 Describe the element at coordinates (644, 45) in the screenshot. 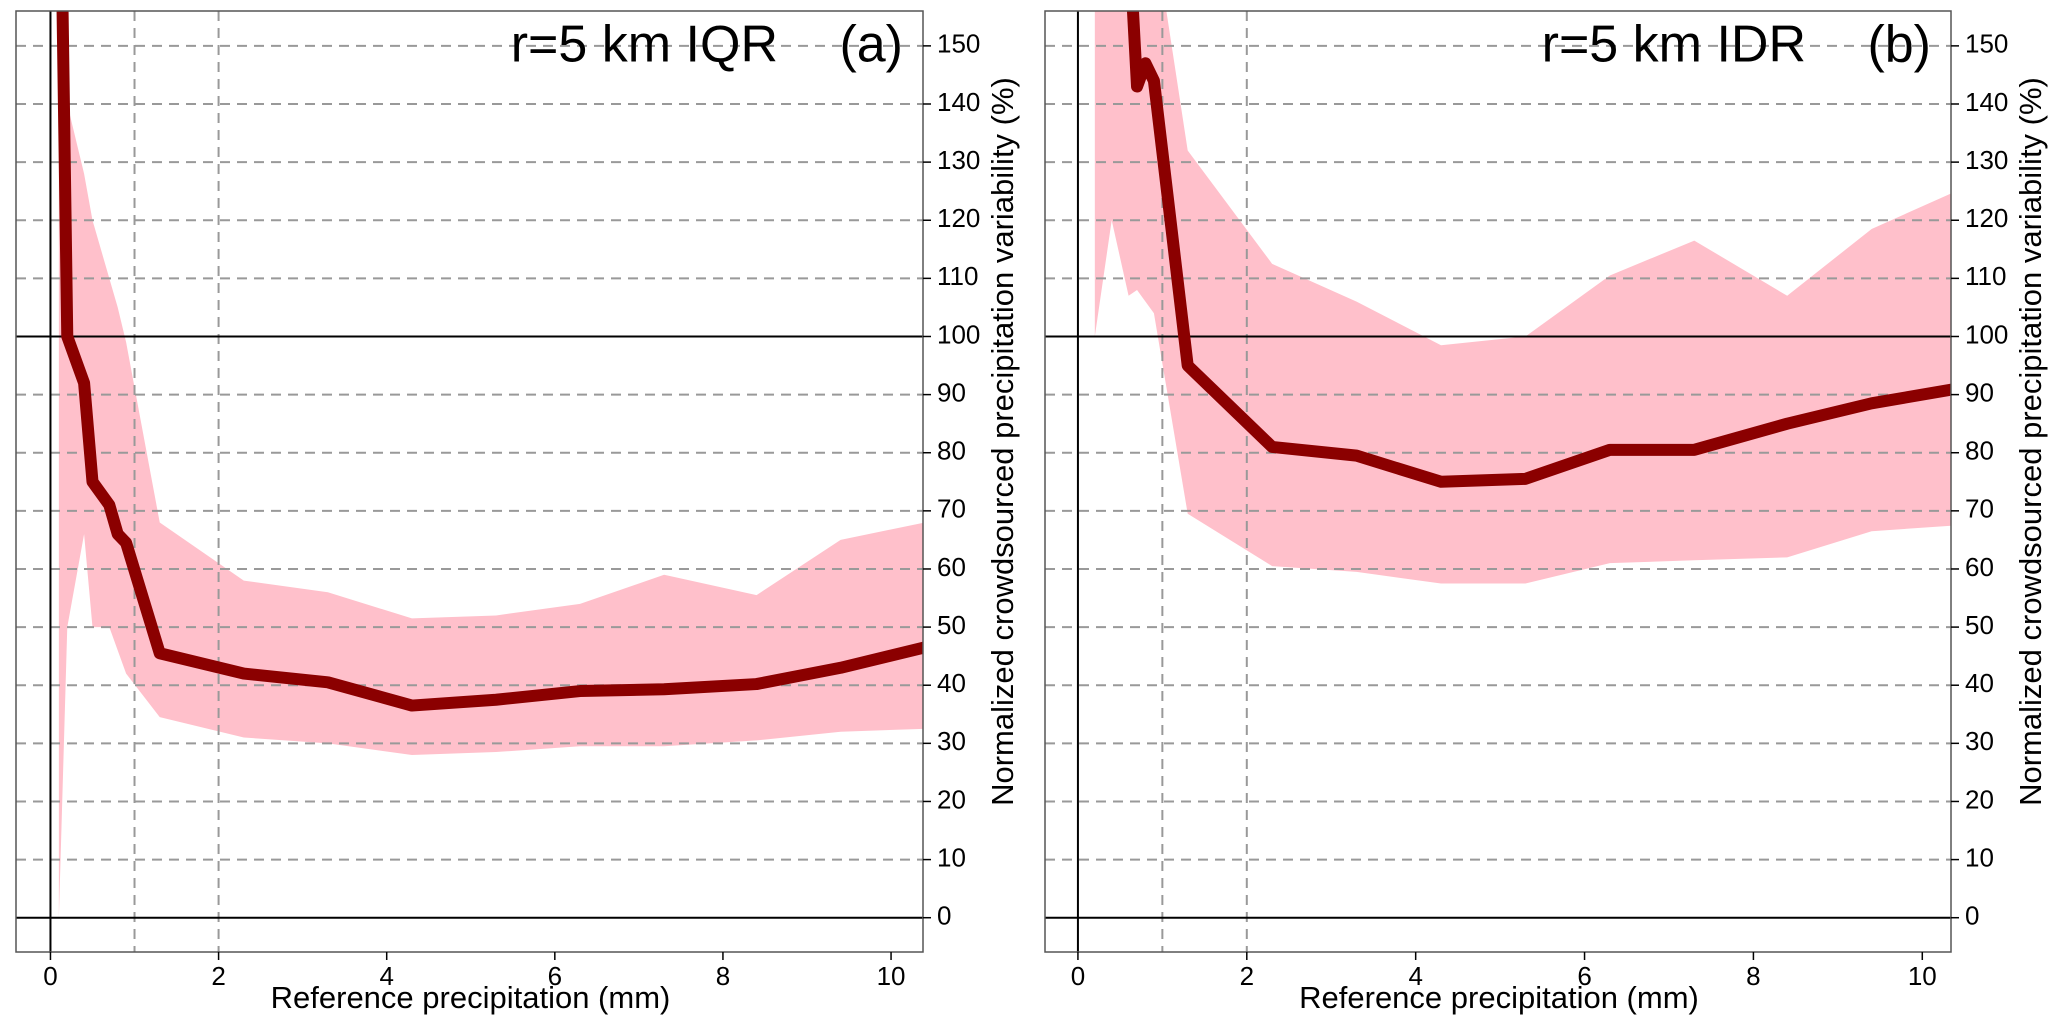

I see `chart-title: r=5 km IQR` at that location.